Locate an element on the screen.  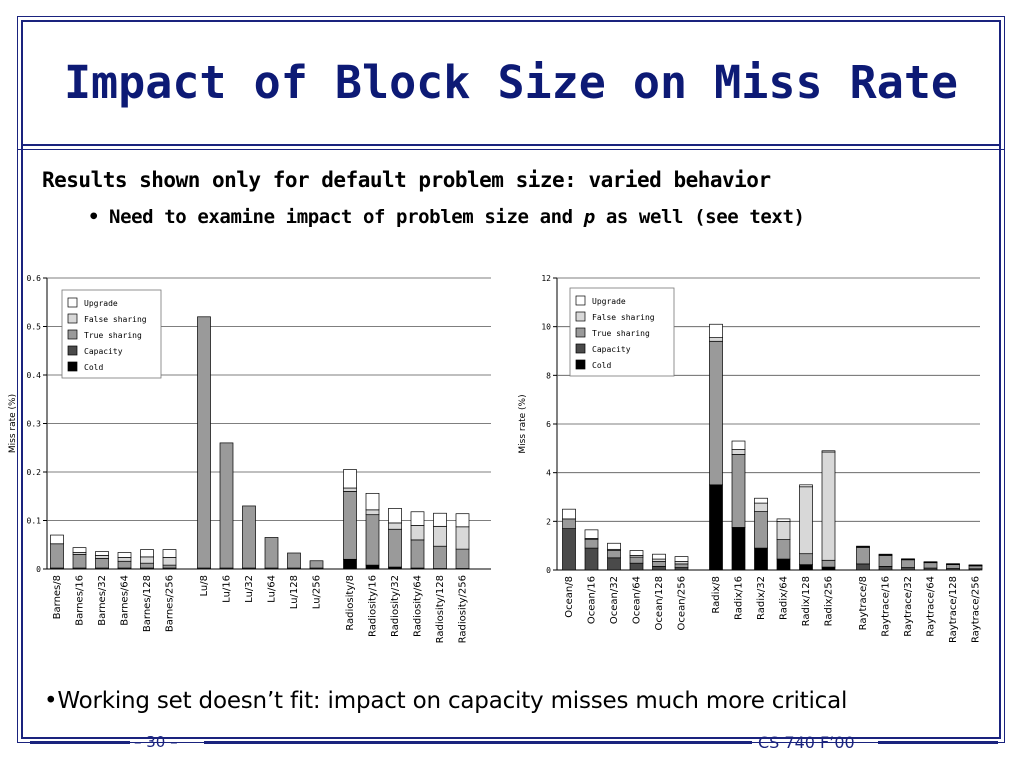
category-label-barnes-256: Barnes/256 is located at coordinates (170, 603).